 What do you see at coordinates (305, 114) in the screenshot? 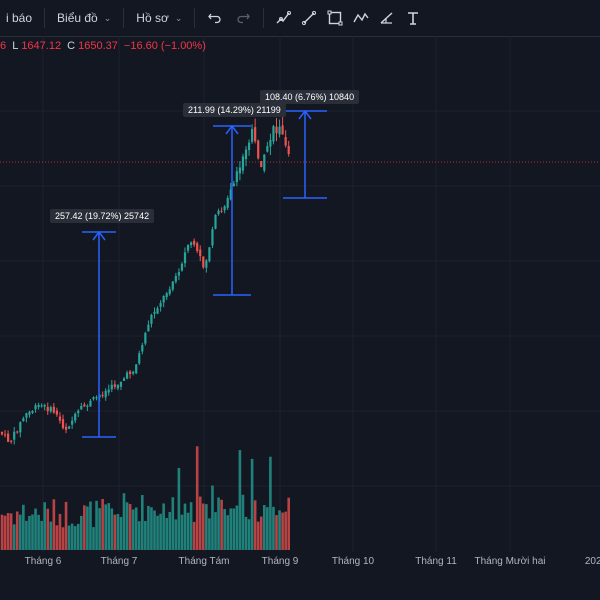
I see `measure-arrow` at bounding box center [305, 114].